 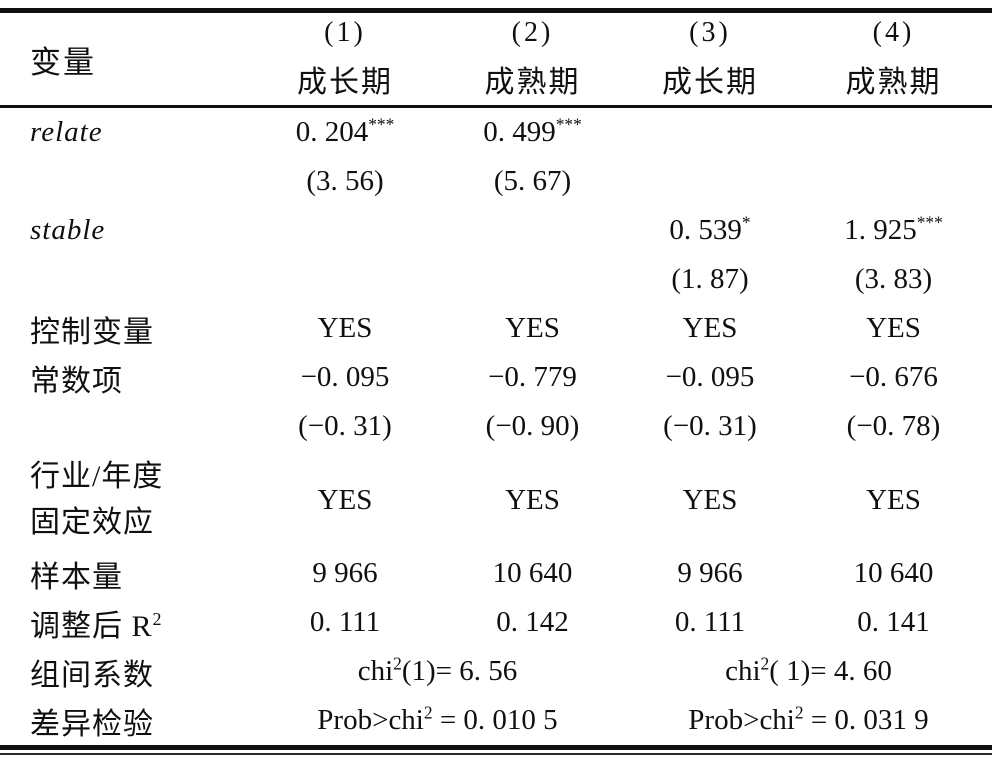 I want to click on cell-chi2-right: chi2( 1)= 4. 60, so click(x=808, y=670).